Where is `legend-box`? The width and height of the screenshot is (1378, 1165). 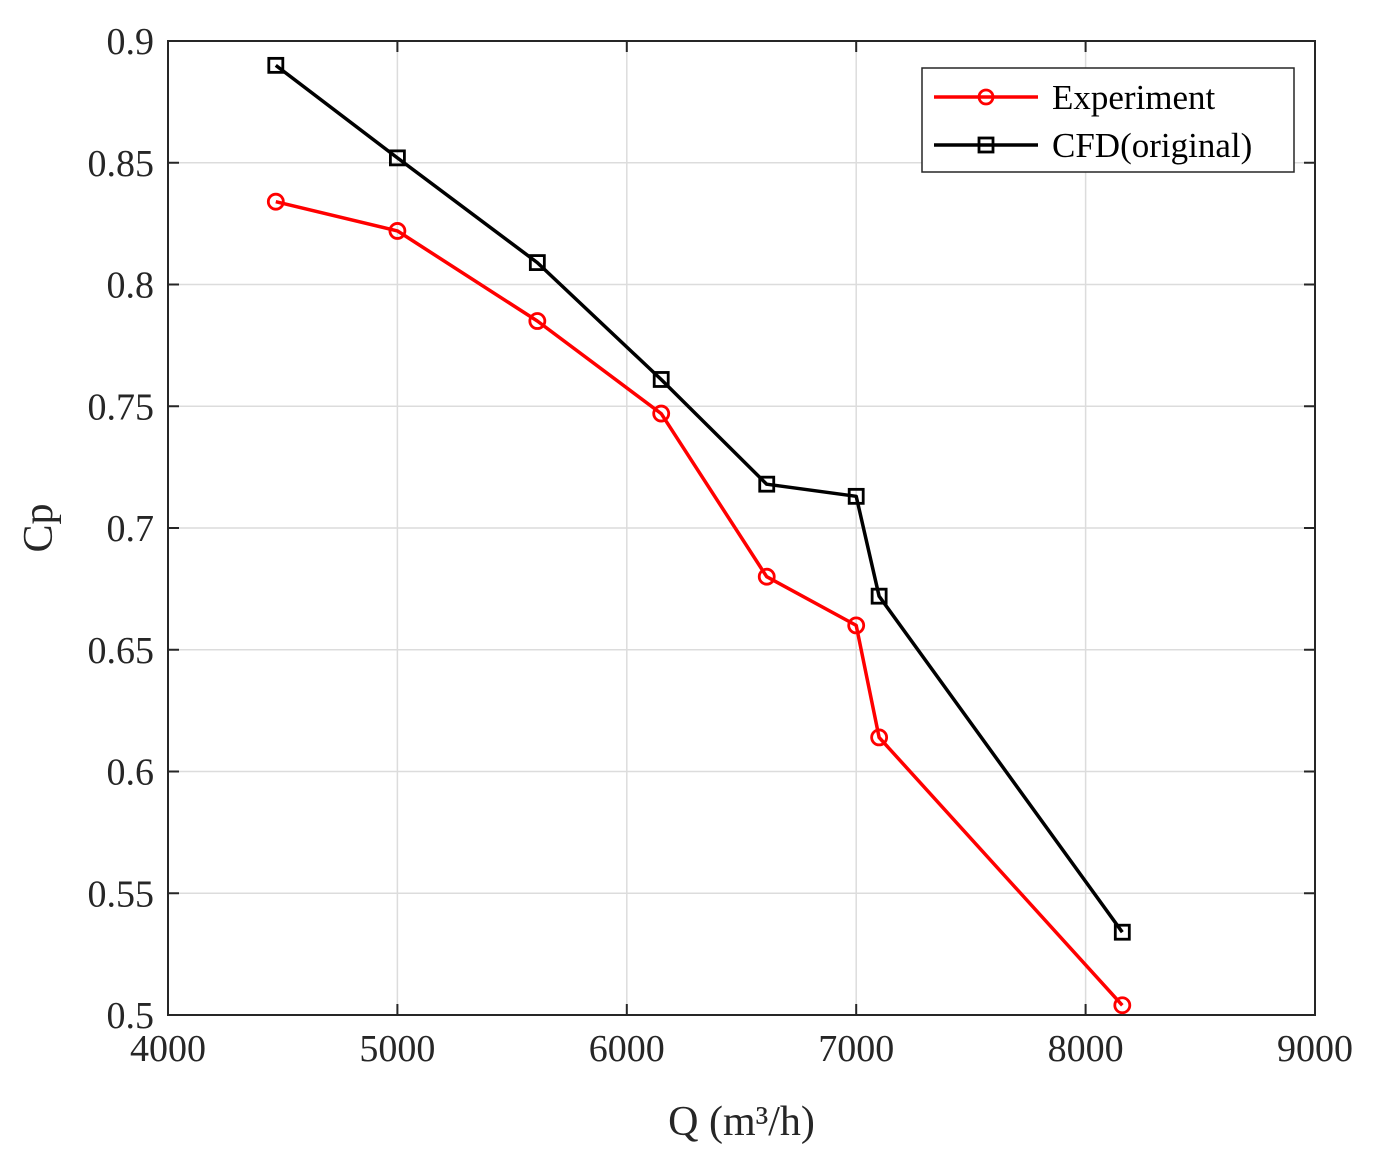 legend-box is located at coordinates (1108, 120).